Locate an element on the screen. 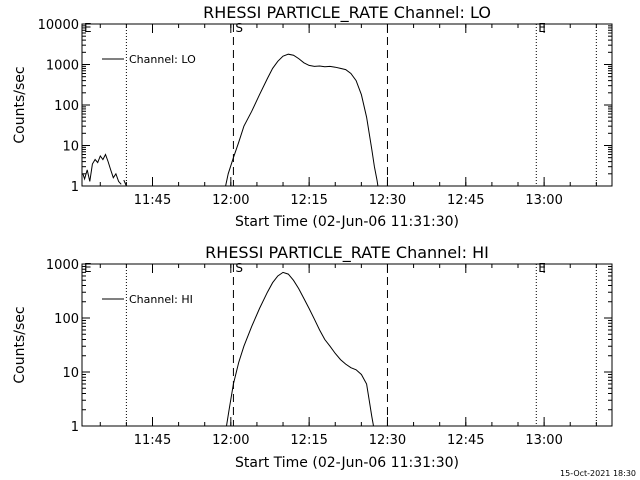  chart-title: RHESSI PARTICLE_RATE Channel: HI is located at coordinates (347, 253).